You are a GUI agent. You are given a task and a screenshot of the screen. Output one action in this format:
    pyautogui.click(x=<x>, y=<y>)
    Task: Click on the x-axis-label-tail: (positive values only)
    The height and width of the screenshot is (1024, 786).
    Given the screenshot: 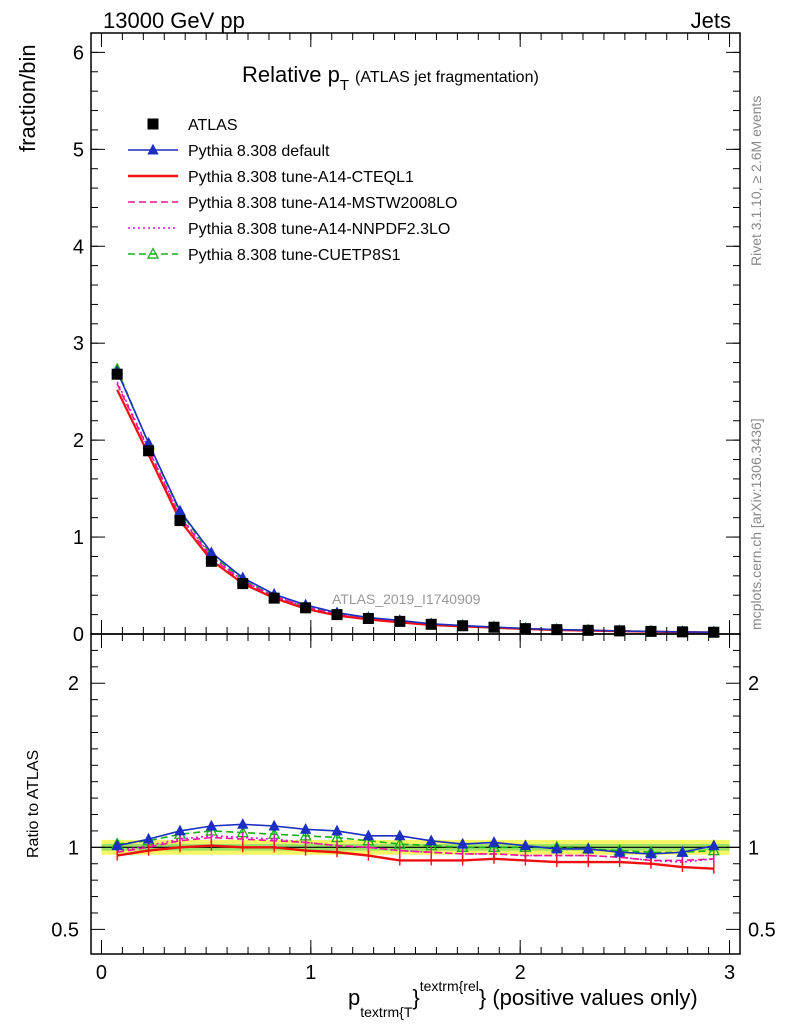 What is the action you would take?
    pyautogui.click(x=592, y=997)
    